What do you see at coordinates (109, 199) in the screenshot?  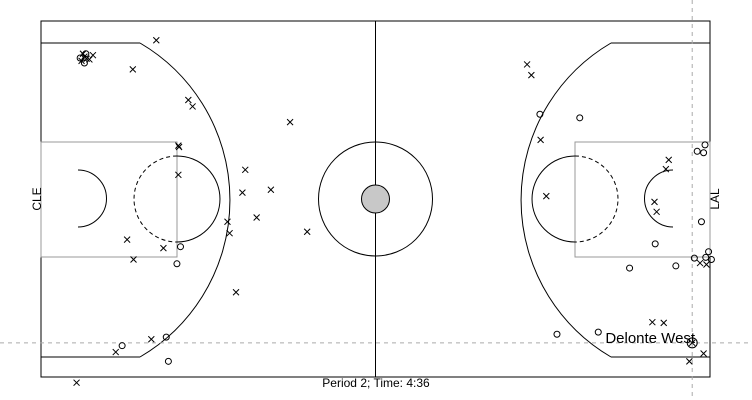 I see `left-lane` at bounding box center [109, 199].